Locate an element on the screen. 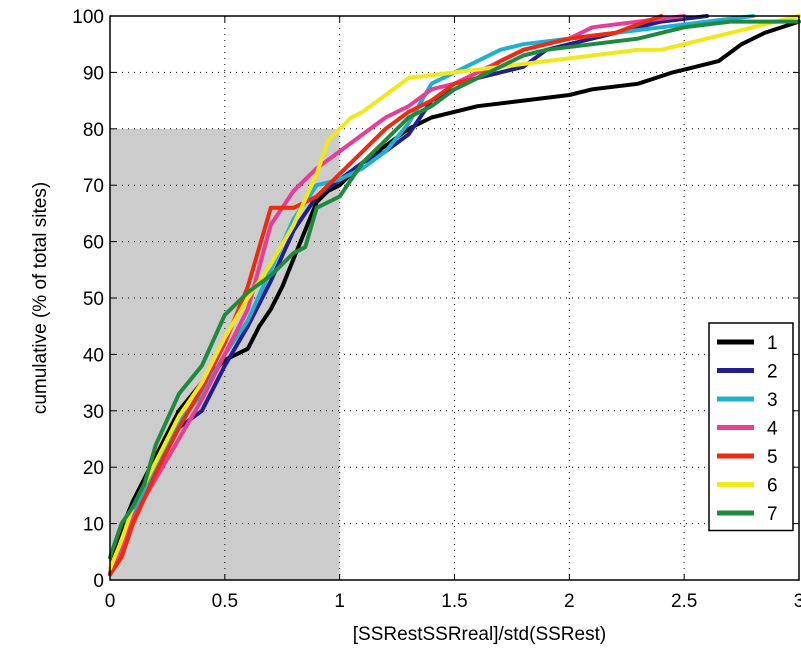  x-tick-label: 0 is located at coordinates (110, 601).